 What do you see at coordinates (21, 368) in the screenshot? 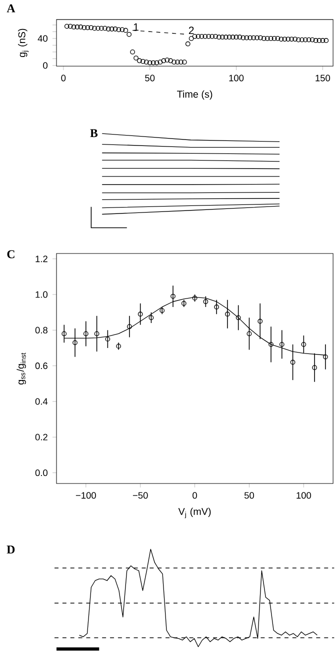
I see `y-axis-title: g$_{ss}$/g$_{inst}$` at bounding box center [21, 368].